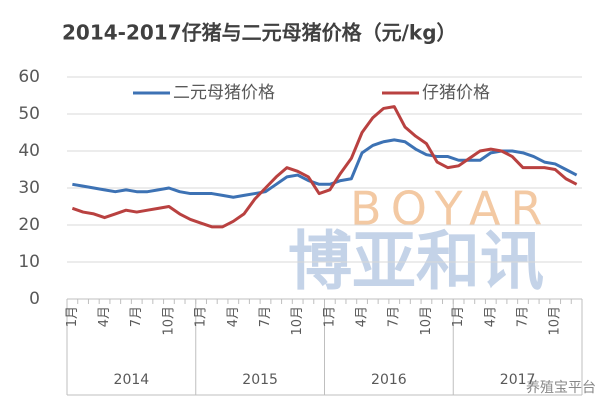 This screenshot has height=413, width=602. Describe the element at coordinates (260, 380) in the screenshot. I see `x-group-label: 2015` at that location.